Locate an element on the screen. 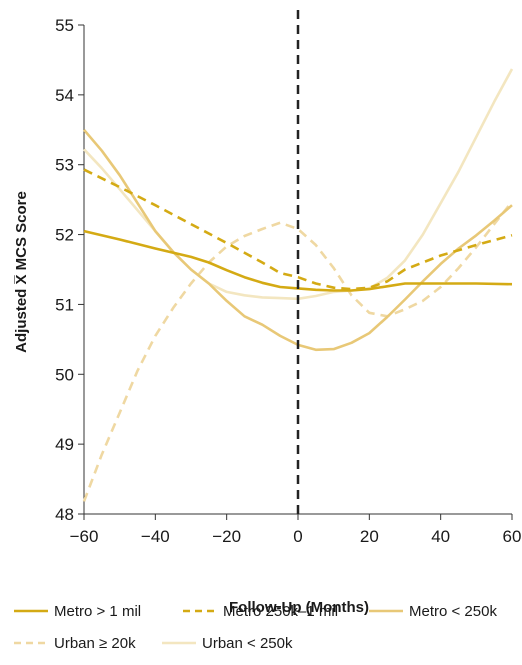 The height and width of the screenshot is (665, 522). y-tick-label: 48 is located at coordinates (64, 514).